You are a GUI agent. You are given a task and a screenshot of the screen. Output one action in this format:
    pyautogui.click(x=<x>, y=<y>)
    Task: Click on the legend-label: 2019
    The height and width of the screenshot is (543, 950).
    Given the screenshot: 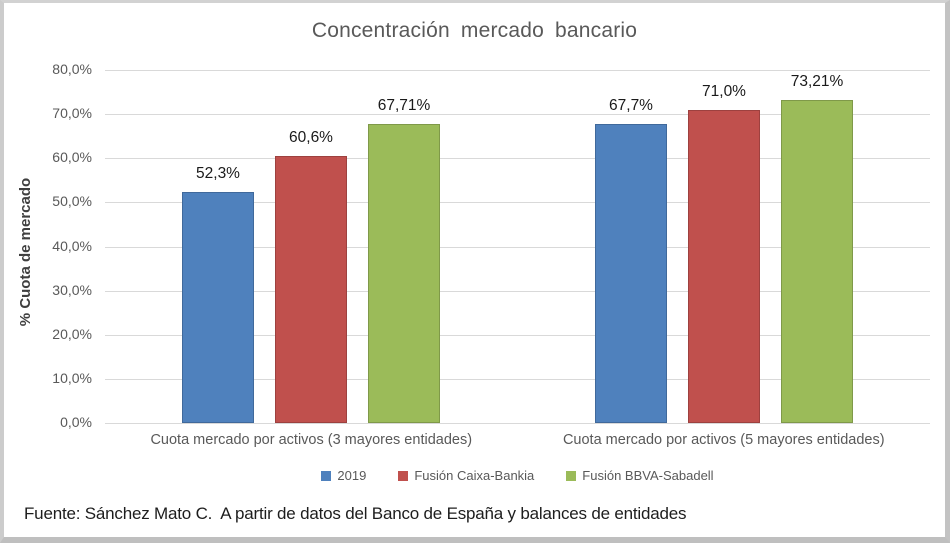 What is the action you would take?
    pyautogui.click(x=352, y=475)
    